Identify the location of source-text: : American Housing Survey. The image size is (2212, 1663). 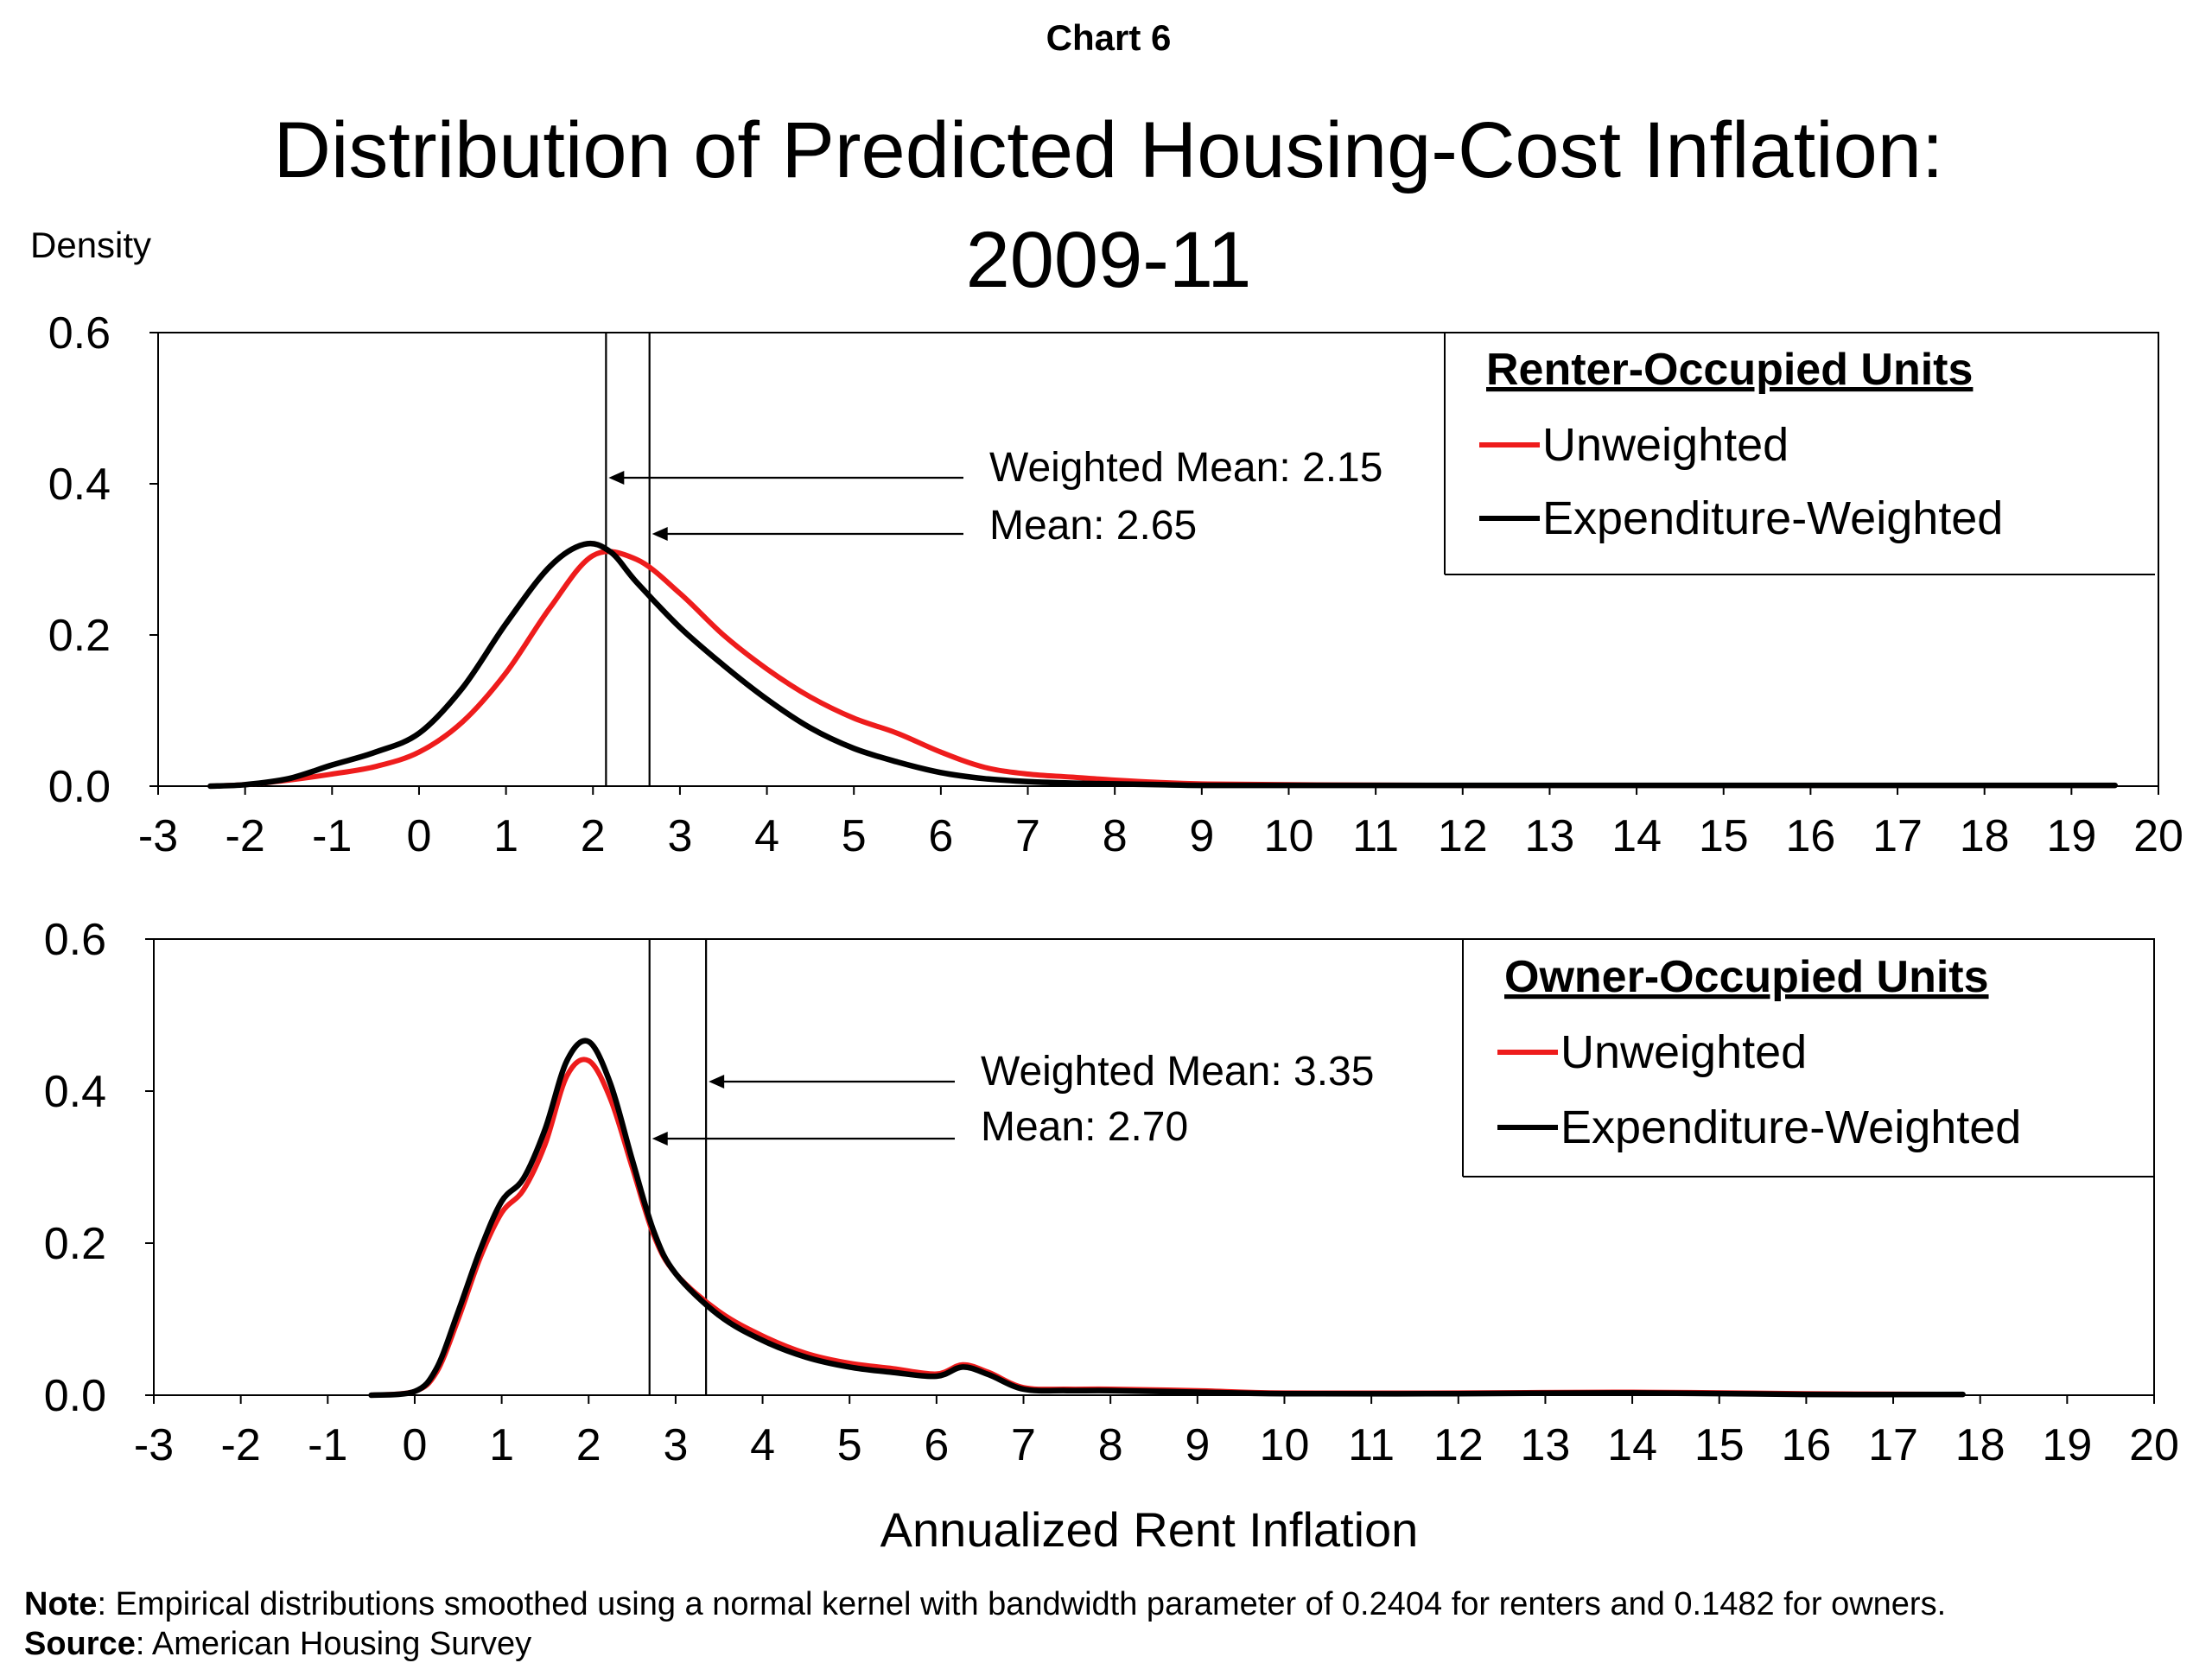
(333, 1644).